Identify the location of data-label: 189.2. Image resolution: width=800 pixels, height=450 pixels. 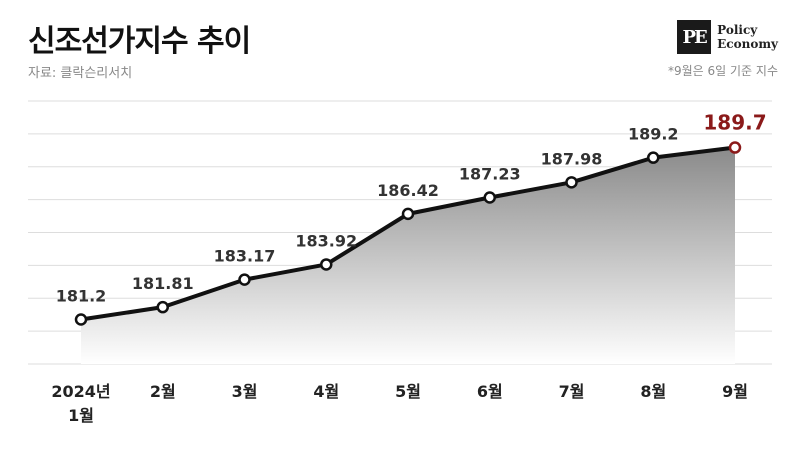
(653, 134).